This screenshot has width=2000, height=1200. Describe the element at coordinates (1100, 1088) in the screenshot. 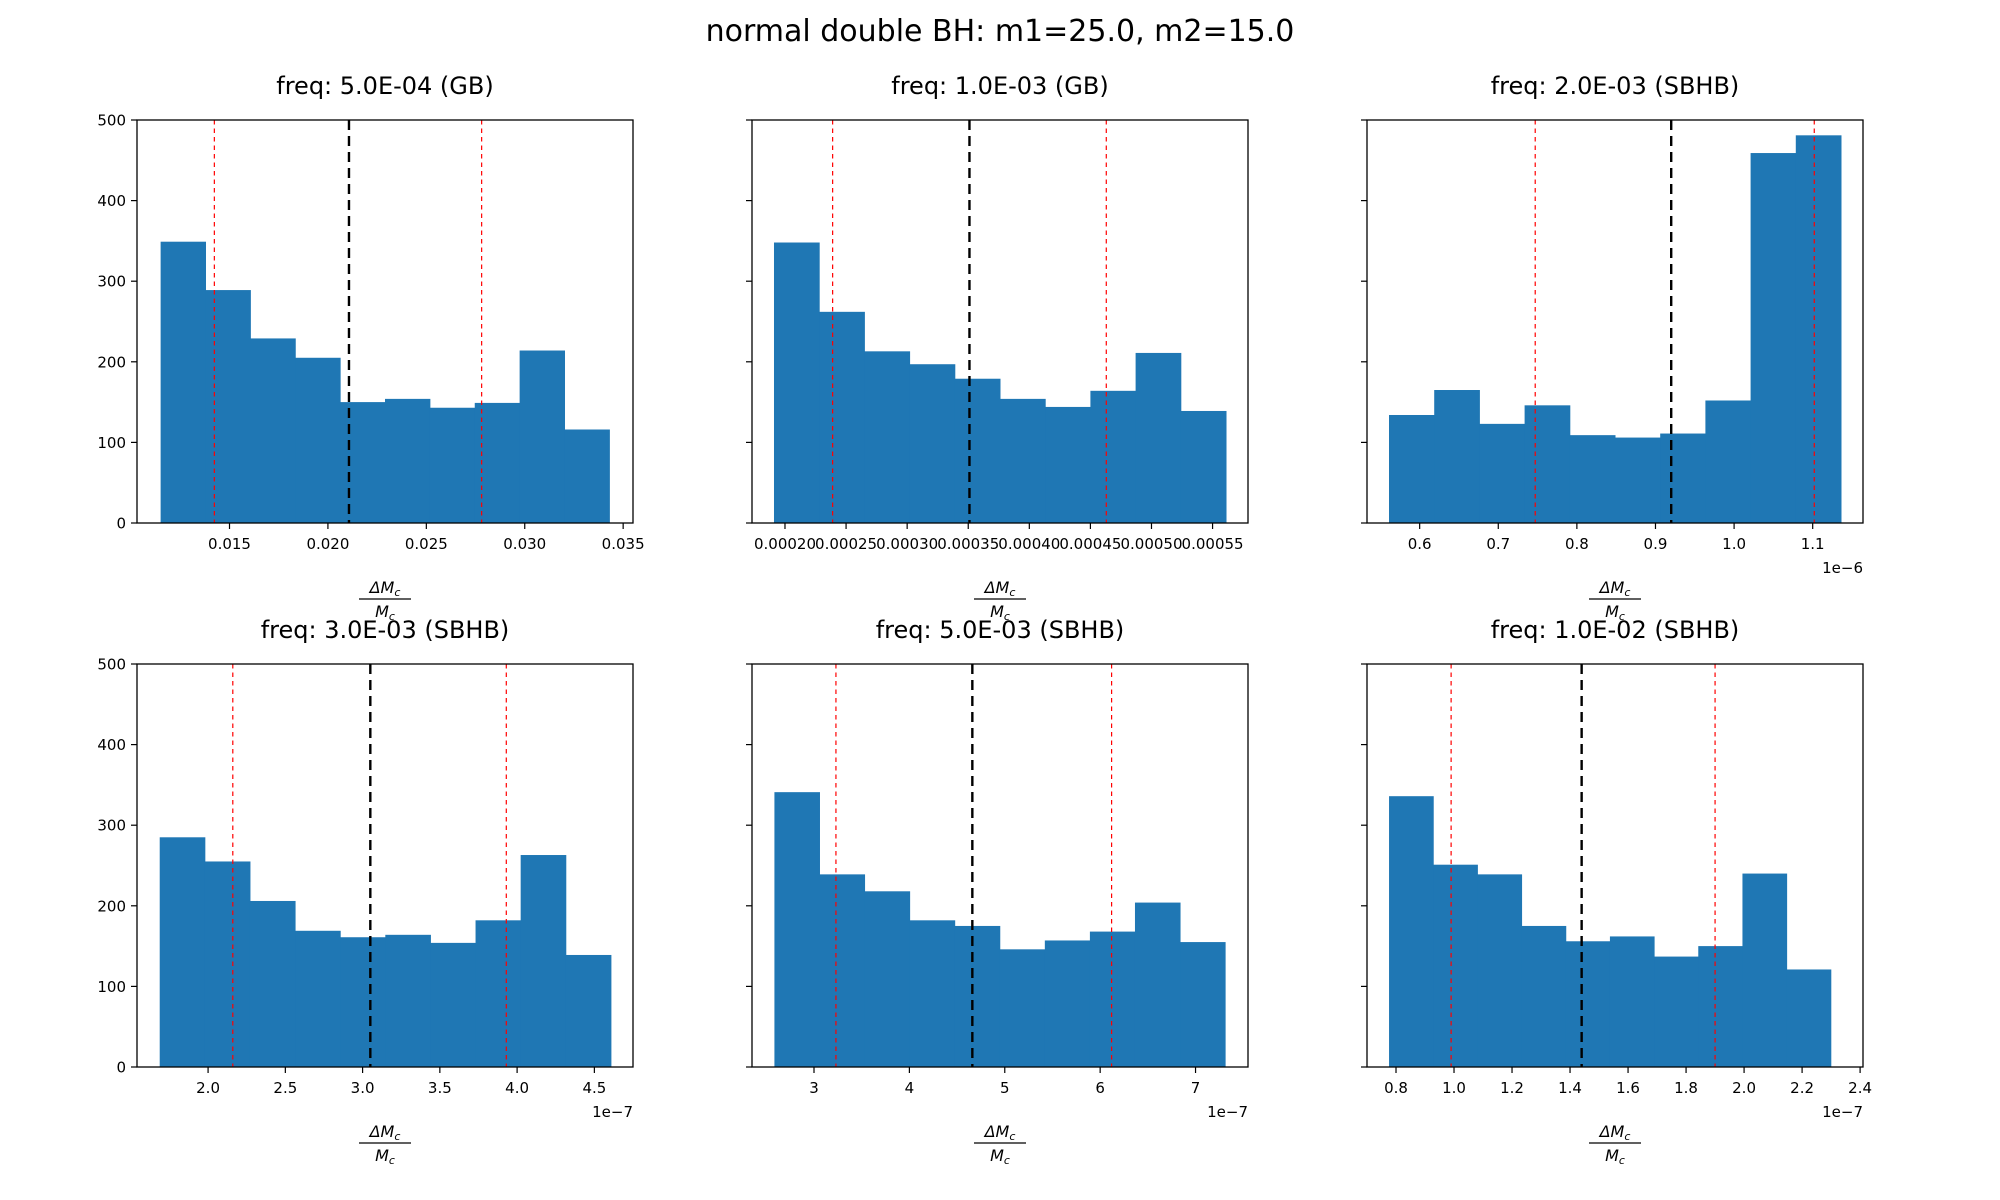

I see `x-tick-label: 6` at that location.